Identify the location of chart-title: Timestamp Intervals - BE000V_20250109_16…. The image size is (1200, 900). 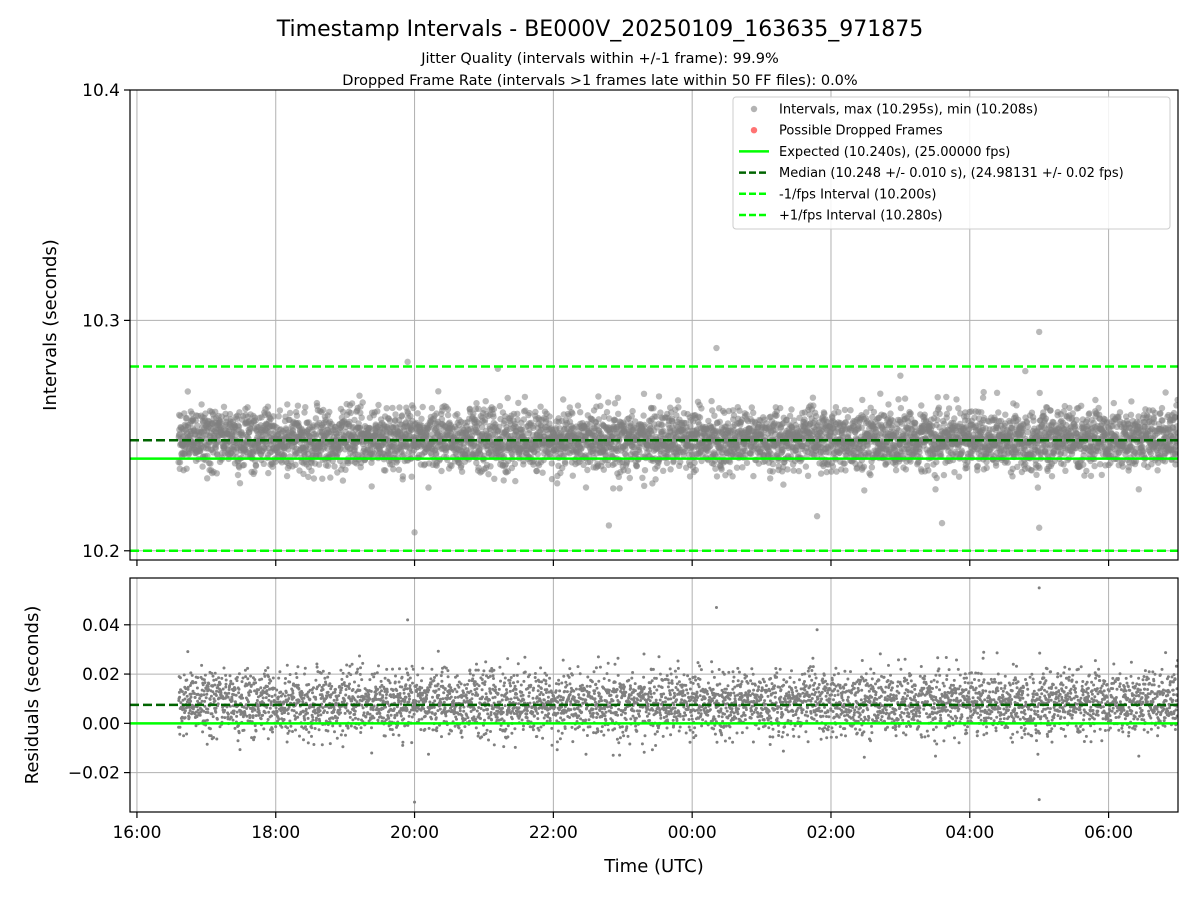
(599, 29).